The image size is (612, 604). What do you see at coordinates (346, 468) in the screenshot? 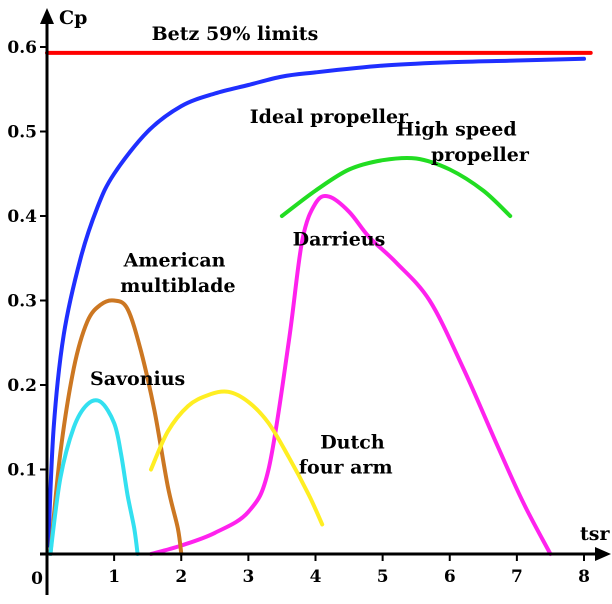
I see `series-label-four-arm: four arm` at bounding box center [346, 468].